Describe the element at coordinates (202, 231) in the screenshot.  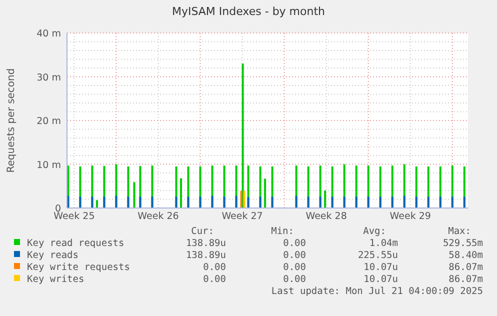
I see `text: Cur:` at that location.